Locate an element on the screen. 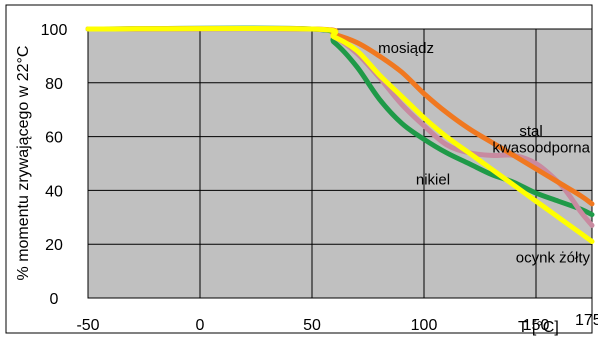  y-tick-label: 20 is located at coordinates (54, 245).